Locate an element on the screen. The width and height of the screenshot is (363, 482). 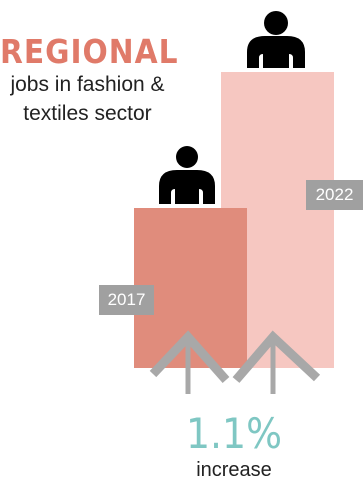
percent-change-value: 1.1% is located at coordinates (234, 433).